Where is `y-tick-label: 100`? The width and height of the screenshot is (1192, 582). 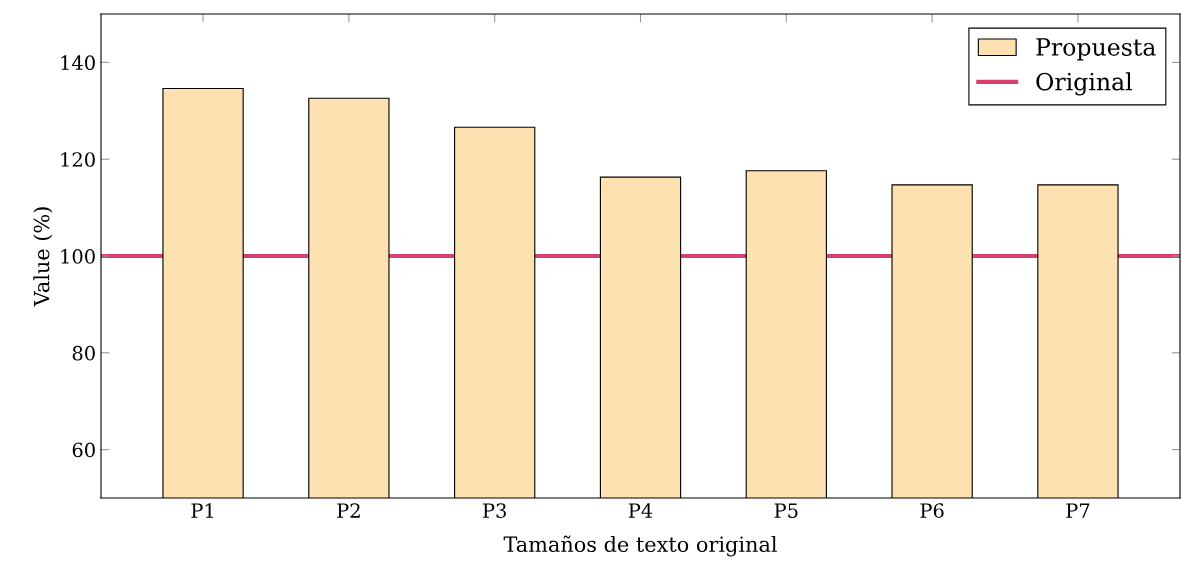 y-tick-label: 100 is located at coordinates (78, 256).